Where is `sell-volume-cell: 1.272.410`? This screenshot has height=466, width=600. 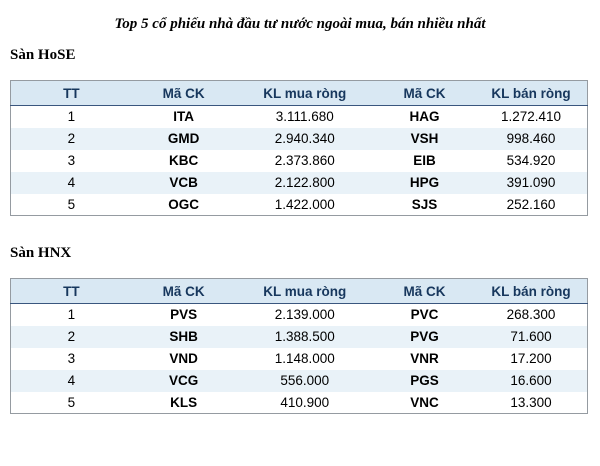
sell-volume-cell: 1.272.410 is located at coordinates (530, 117).